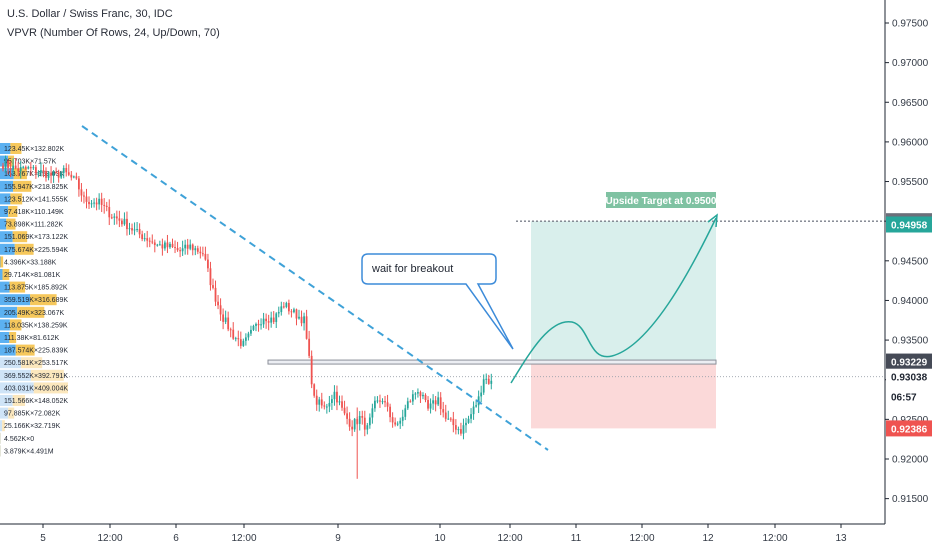  I want to click on vp-row-label: 3.879K×4.491M, so click(29, 451).